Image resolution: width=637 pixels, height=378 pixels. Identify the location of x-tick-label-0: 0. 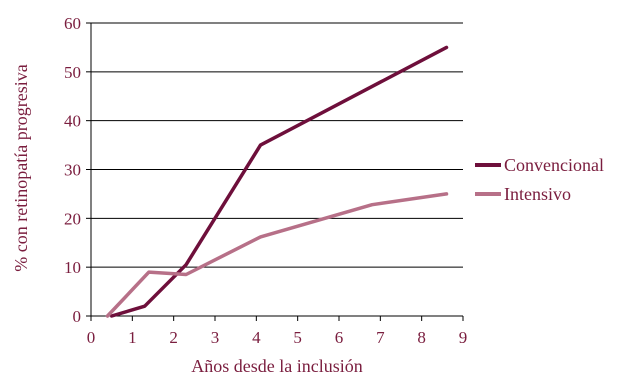
(91, 337).